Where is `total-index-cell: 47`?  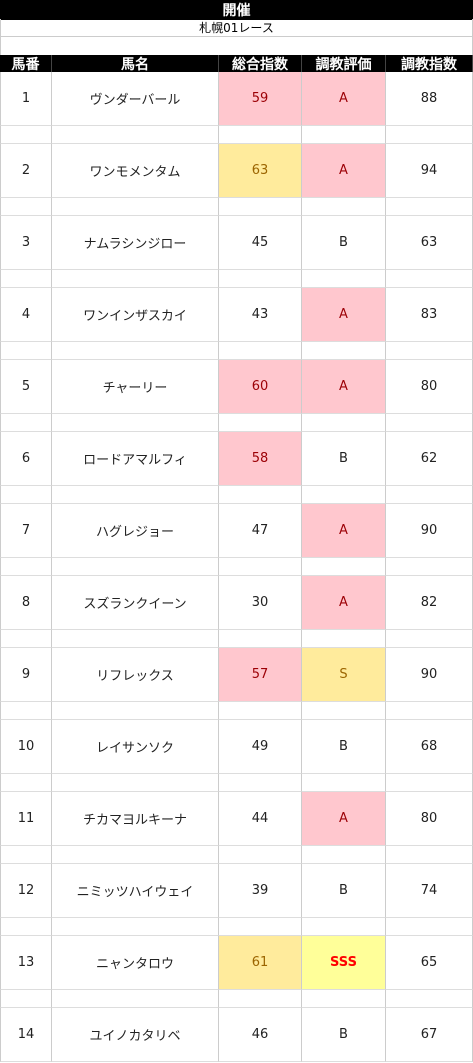 total-index-cell: 47 is located at coordinates (260, 531).